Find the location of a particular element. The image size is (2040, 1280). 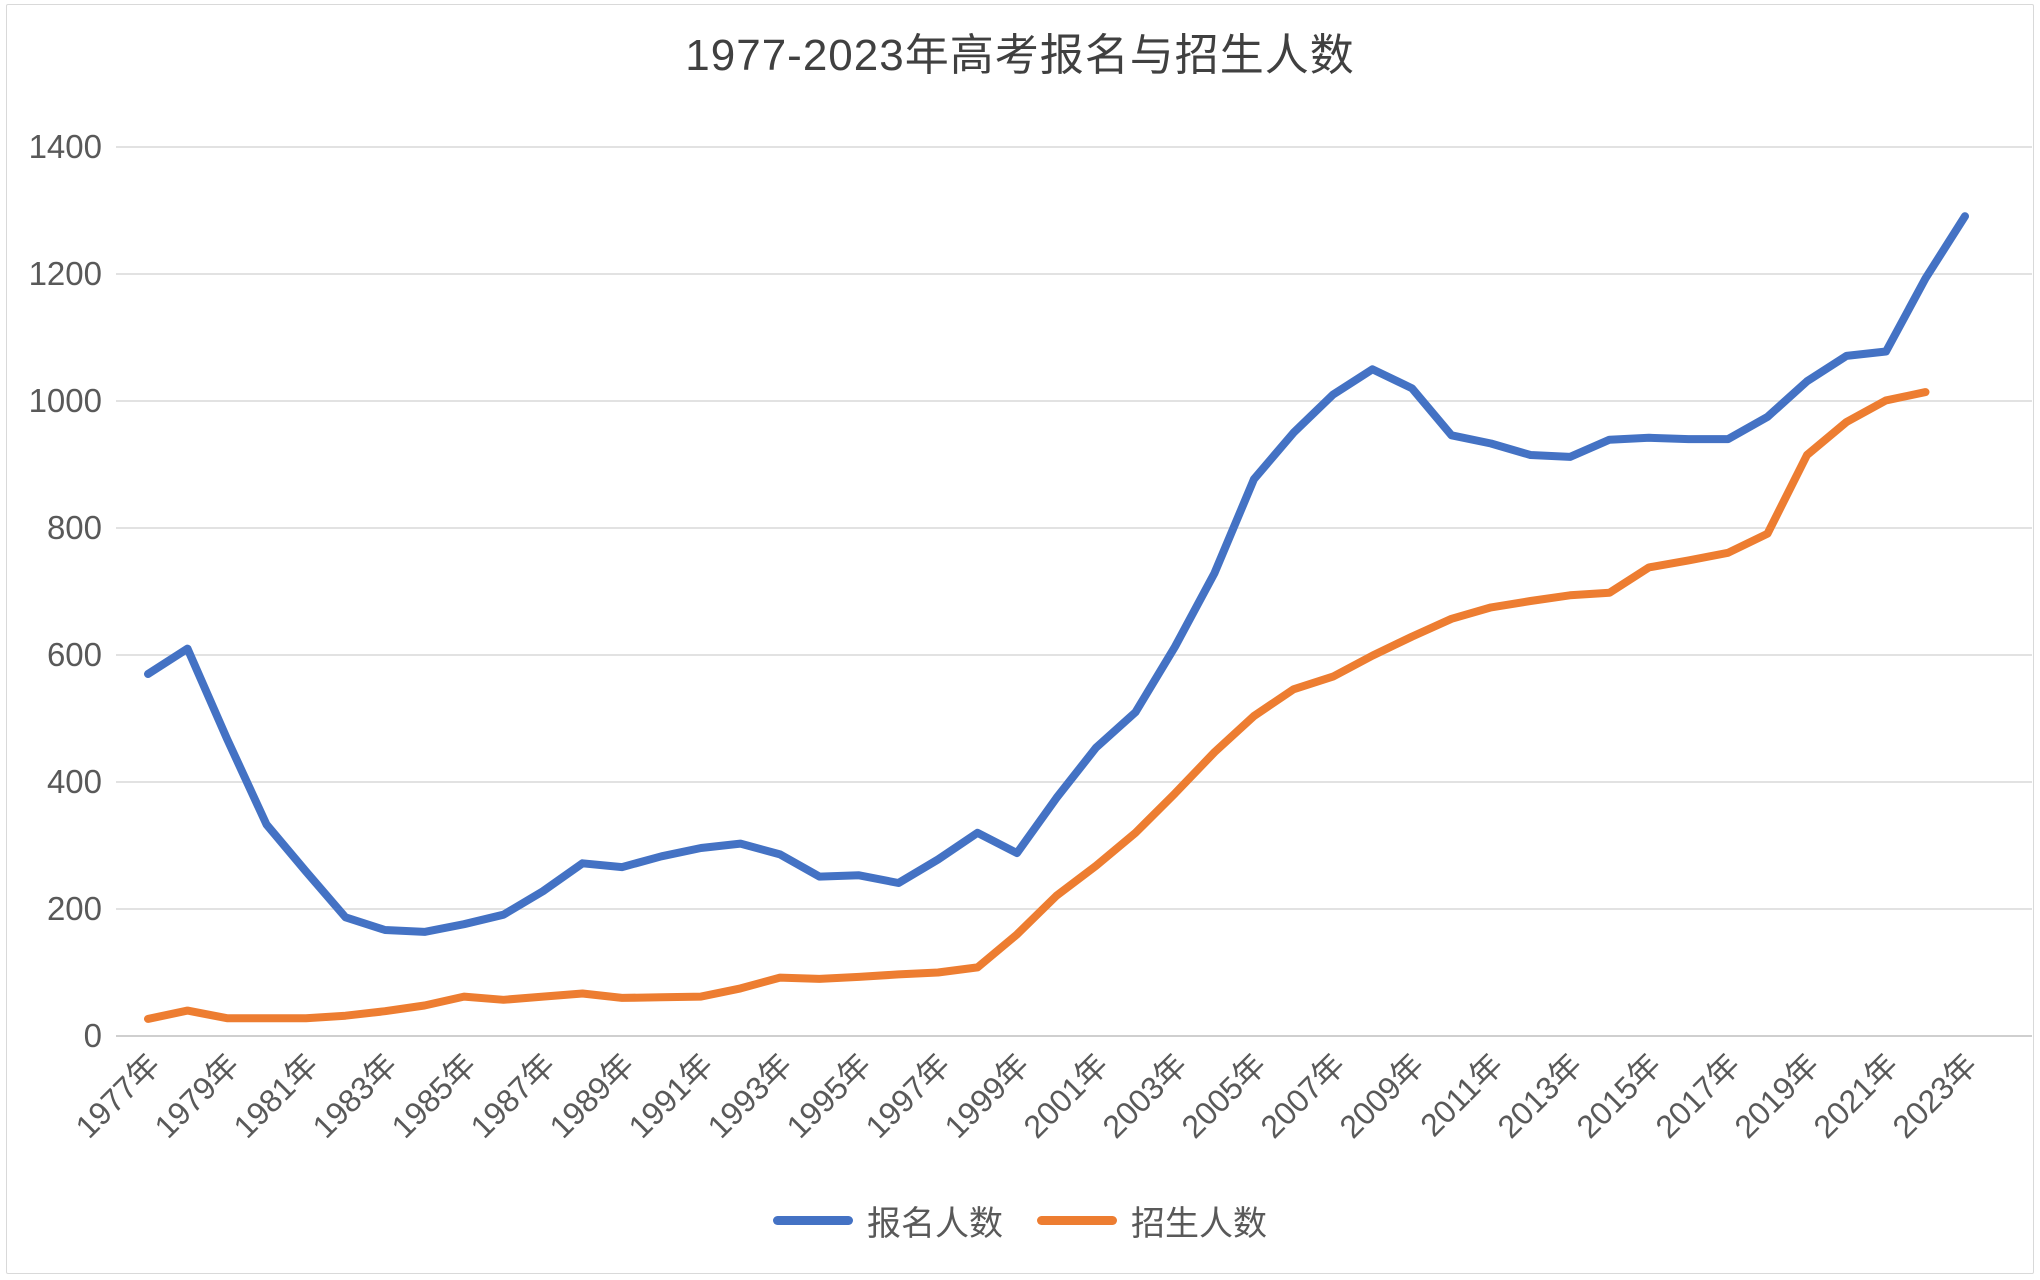

x-tick-label: 2007年 is located at coordinates (1303, 1095).